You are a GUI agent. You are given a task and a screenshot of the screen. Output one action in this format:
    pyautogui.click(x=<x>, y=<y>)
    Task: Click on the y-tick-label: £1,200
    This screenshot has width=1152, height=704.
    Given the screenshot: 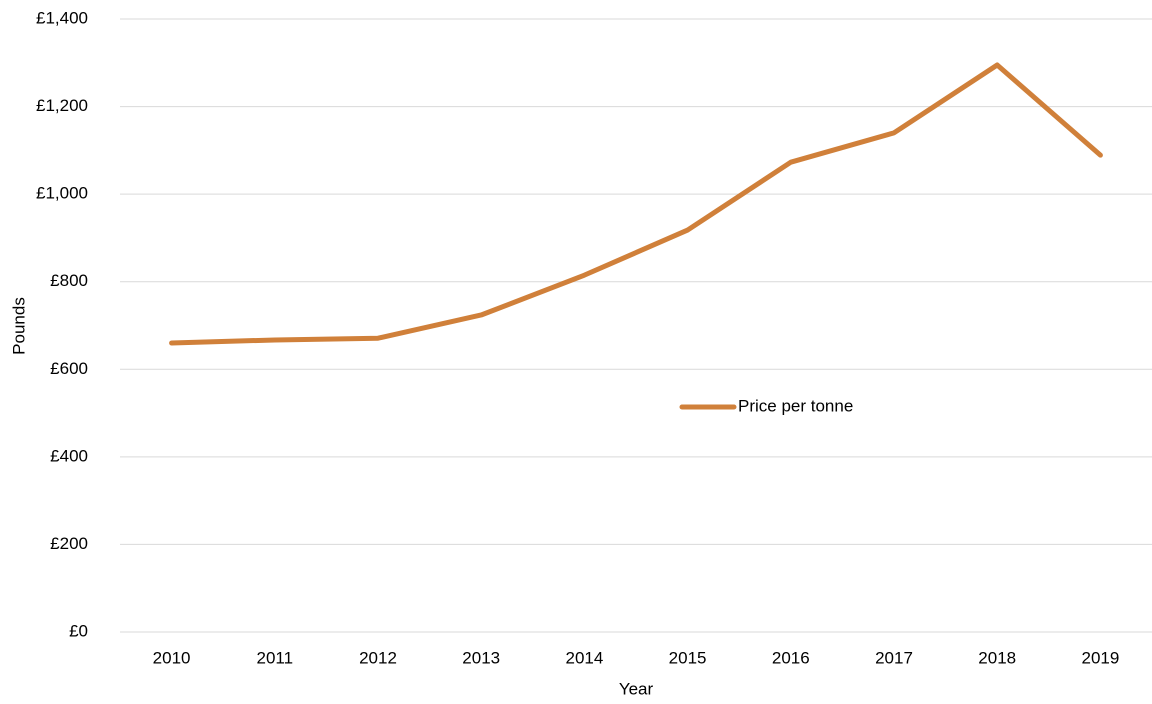 What is the action you would take?
    pyautogui.click(x=62, y=105)
    